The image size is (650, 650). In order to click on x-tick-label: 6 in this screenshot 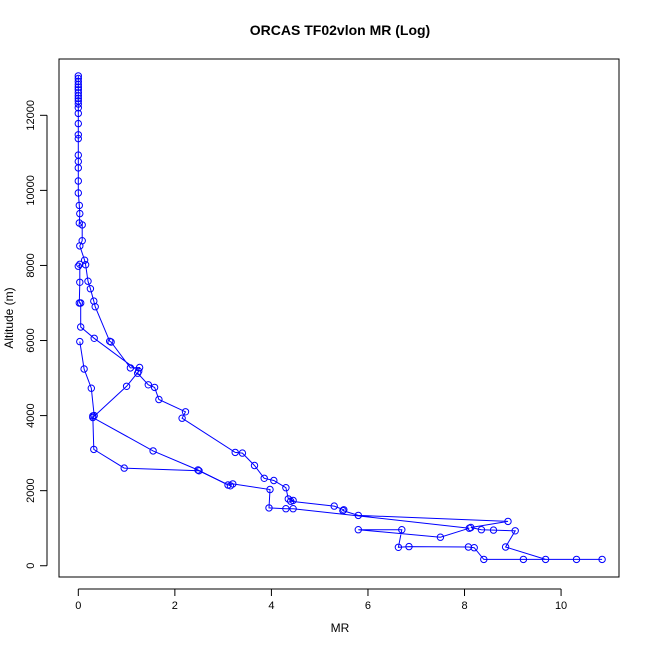, I will do `click(368, 606)`.